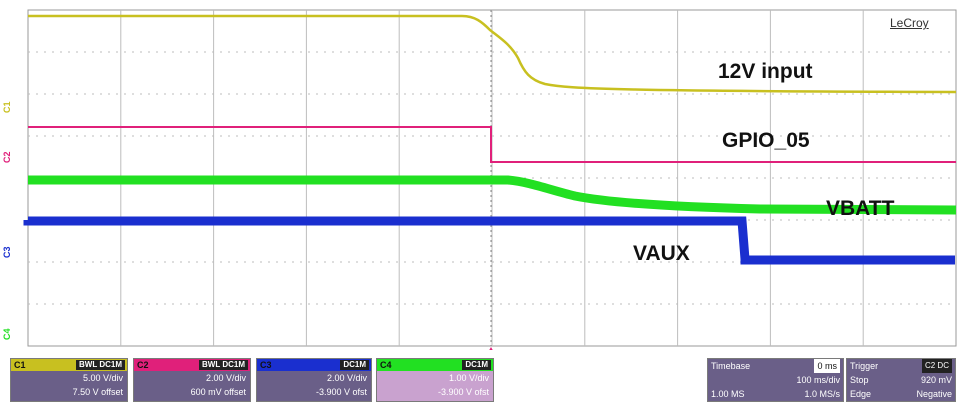  I want to click on channel-marker-c1: C1, so click(7, 107).